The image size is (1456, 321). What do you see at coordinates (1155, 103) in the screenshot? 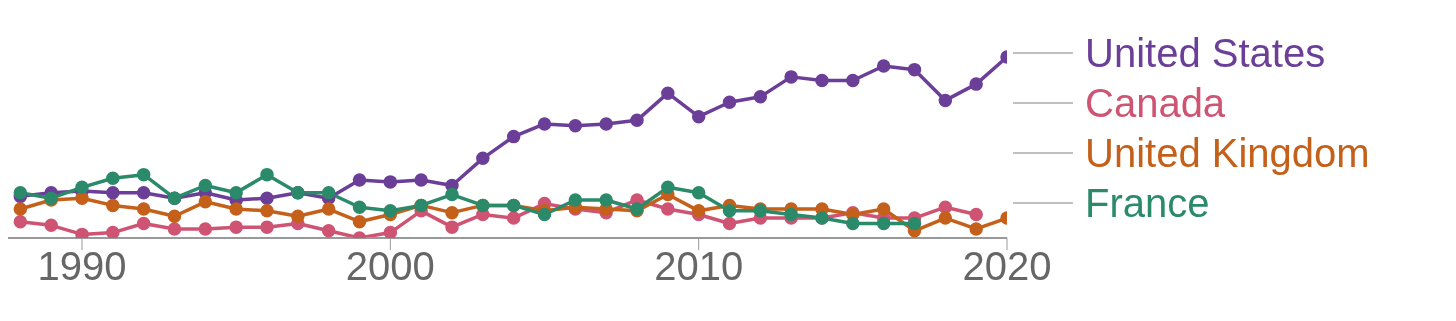
I see `text: Canada` at bounding box center [1155, 103].